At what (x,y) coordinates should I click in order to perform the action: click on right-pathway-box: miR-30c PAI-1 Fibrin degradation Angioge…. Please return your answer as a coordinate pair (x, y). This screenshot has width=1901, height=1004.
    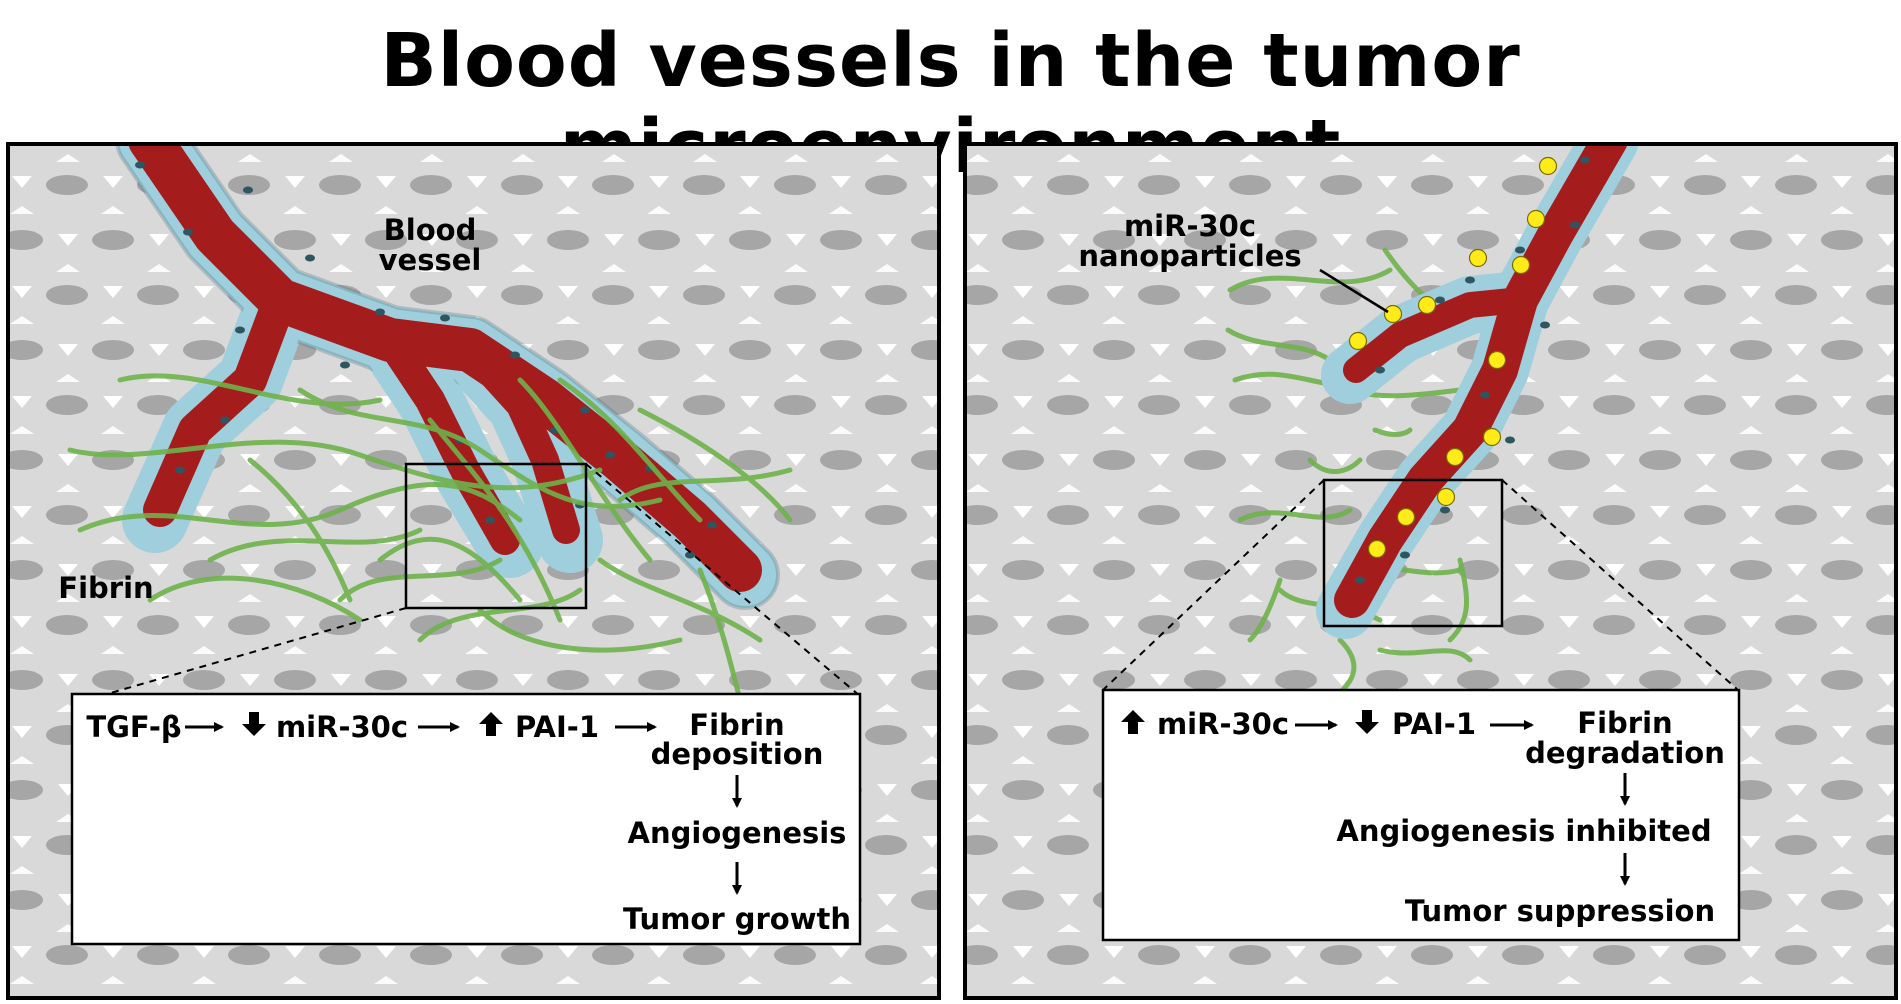
    Looking at the image, I should click on (1421, 815).